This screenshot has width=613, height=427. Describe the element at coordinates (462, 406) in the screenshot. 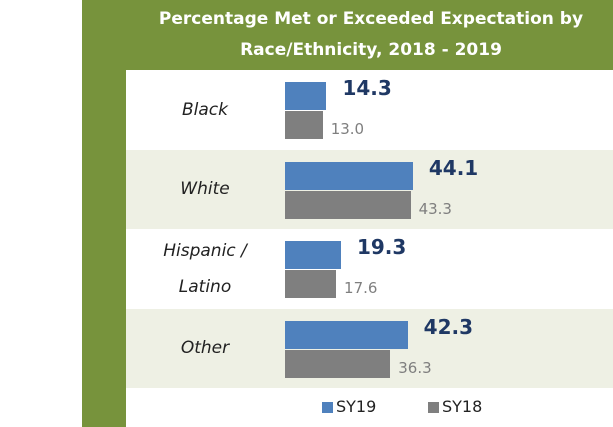

I see `legend-label: SY18` at that location.